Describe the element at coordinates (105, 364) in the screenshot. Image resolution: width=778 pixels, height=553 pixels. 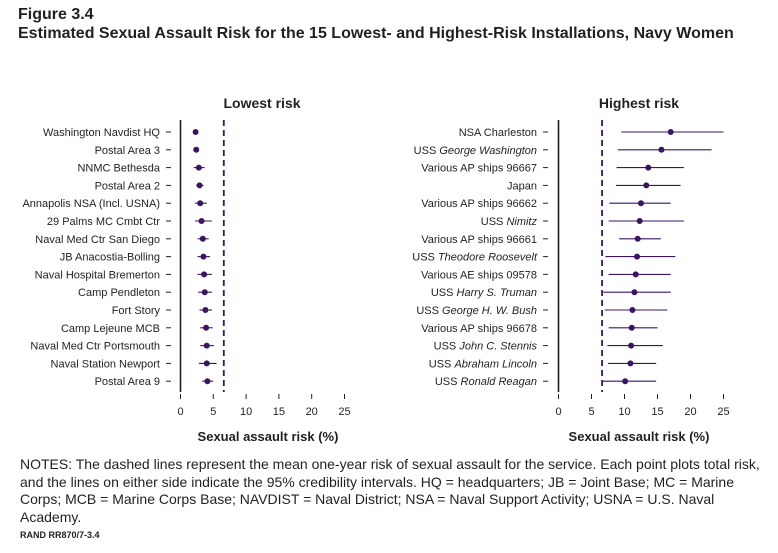
I see `lowest-category-label: Naval Station Newport` at that location.